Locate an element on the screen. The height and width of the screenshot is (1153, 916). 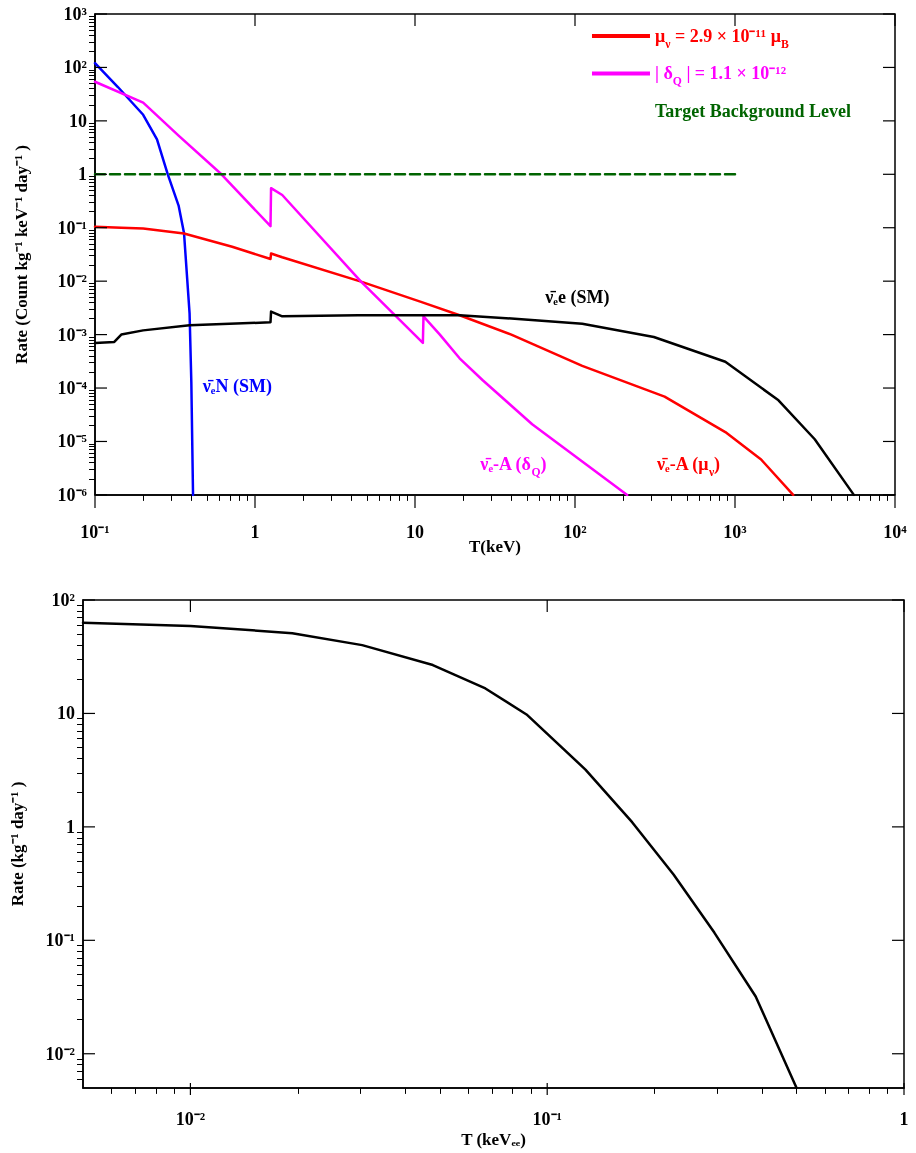
x-tick-label: 10 is located at coordinates (415, 532).